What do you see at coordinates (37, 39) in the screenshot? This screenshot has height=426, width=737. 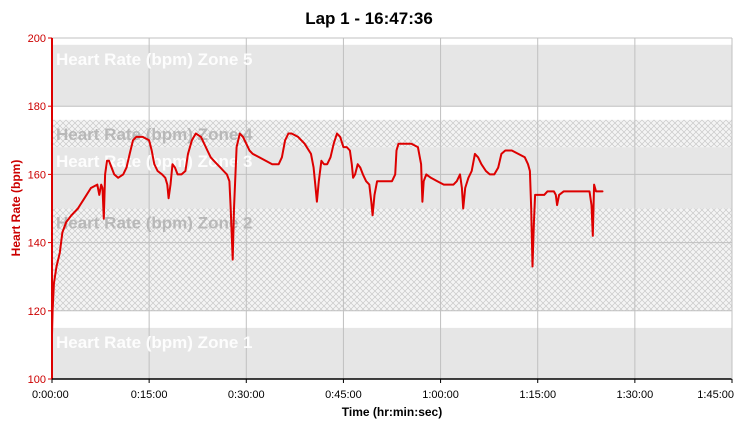 I see `y-tick-label: 200` at bounding box center [37, 39].